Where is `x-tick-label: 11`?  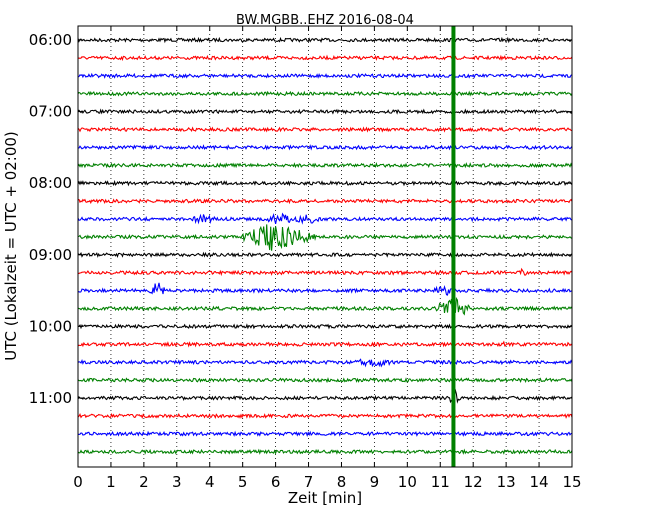 x-tick-label: 11 is located at coordinates (440, 482).